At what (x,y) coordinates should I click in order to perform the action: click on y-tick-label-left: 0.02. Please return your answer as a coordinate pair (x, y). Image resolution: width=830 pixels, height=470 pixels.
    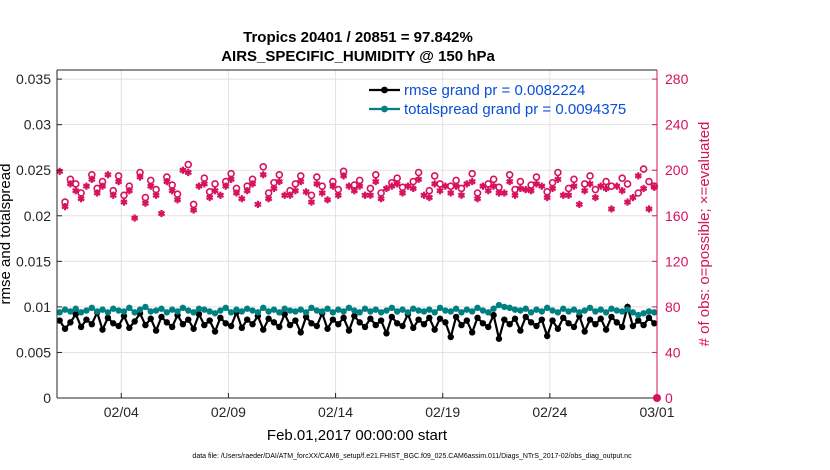
    Looking at the image, I should click on (37, 216).